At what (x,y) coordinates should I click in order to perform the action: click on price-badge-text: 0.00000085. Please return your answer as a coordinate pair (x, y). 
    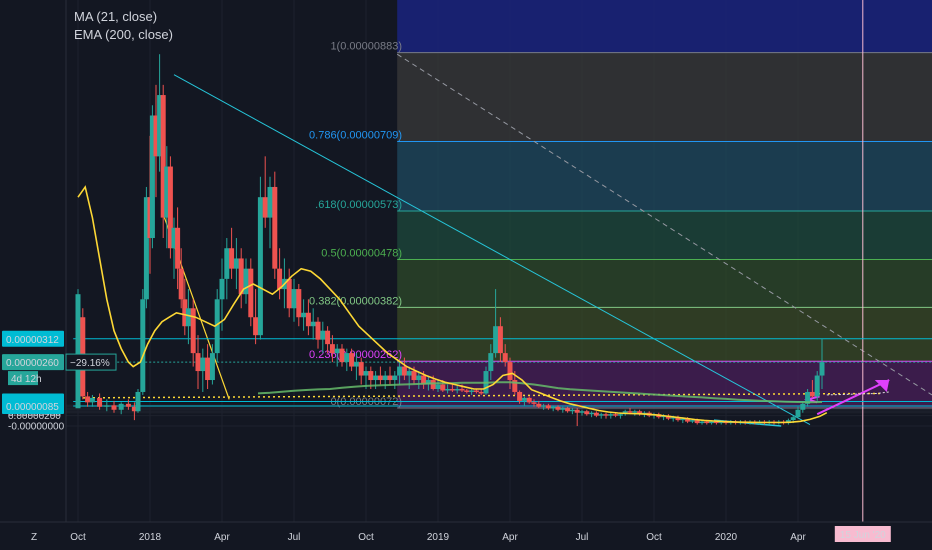
    Looking at the image, I should click on (32, 407).